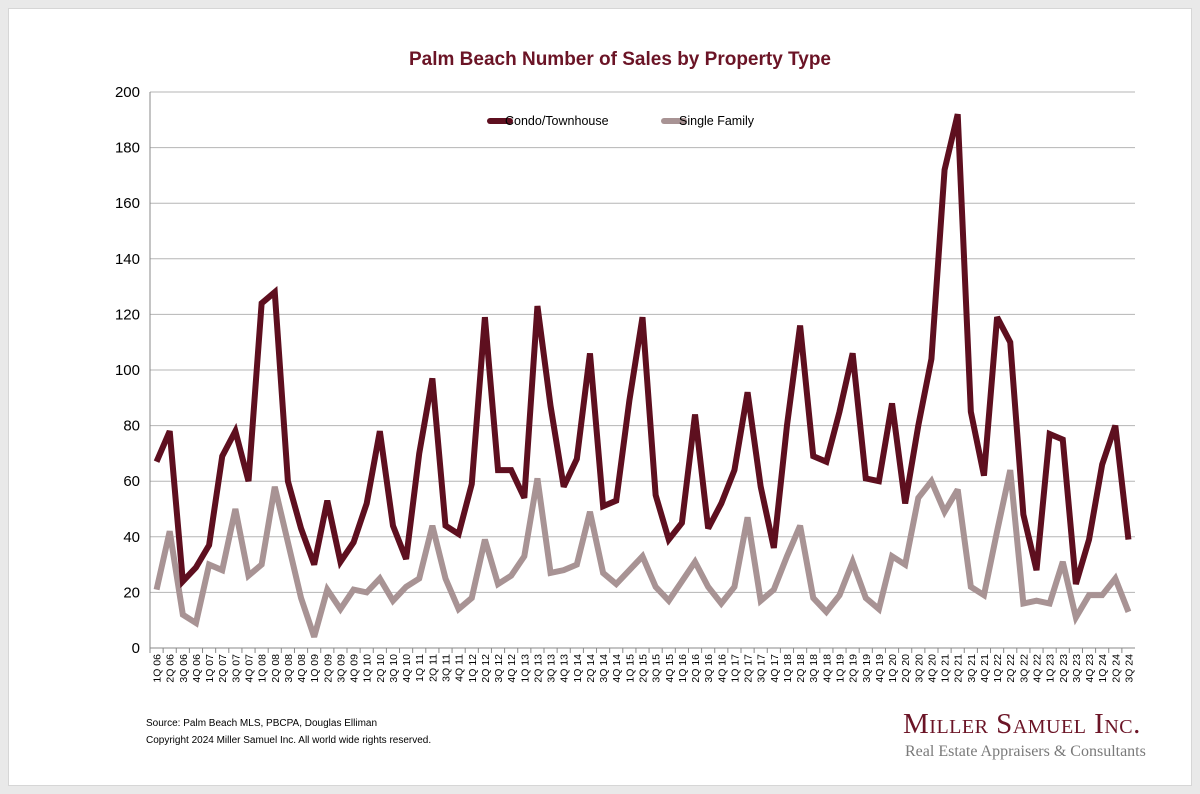  Describe the element at coordinates (1022, 724) in the screenshot. I see `company-logo: Miller Samuel Inc.` at that location.